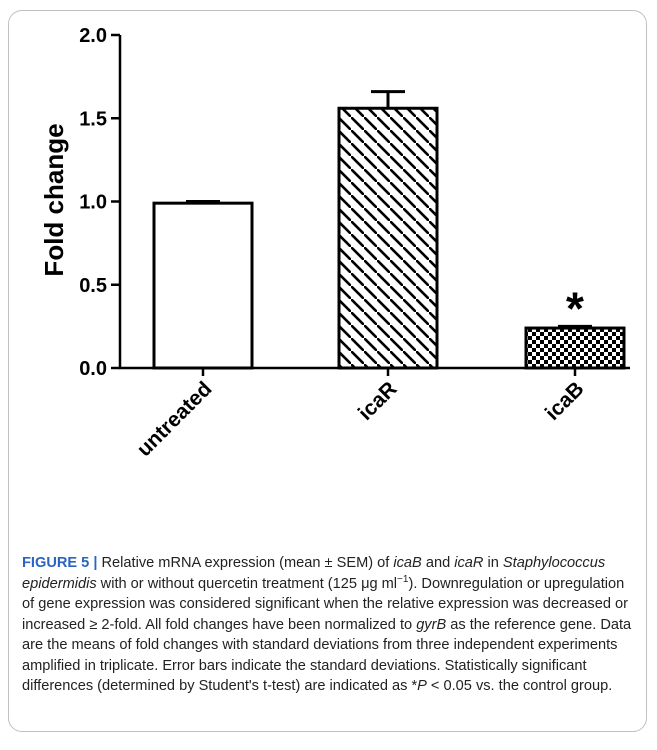 Image resolution: width=657 pixels, height=750 pixels. What do you see at coordinates (403, 579) in the screenshot?
I see `caption-text: −1` at bounding box center [403, 579].